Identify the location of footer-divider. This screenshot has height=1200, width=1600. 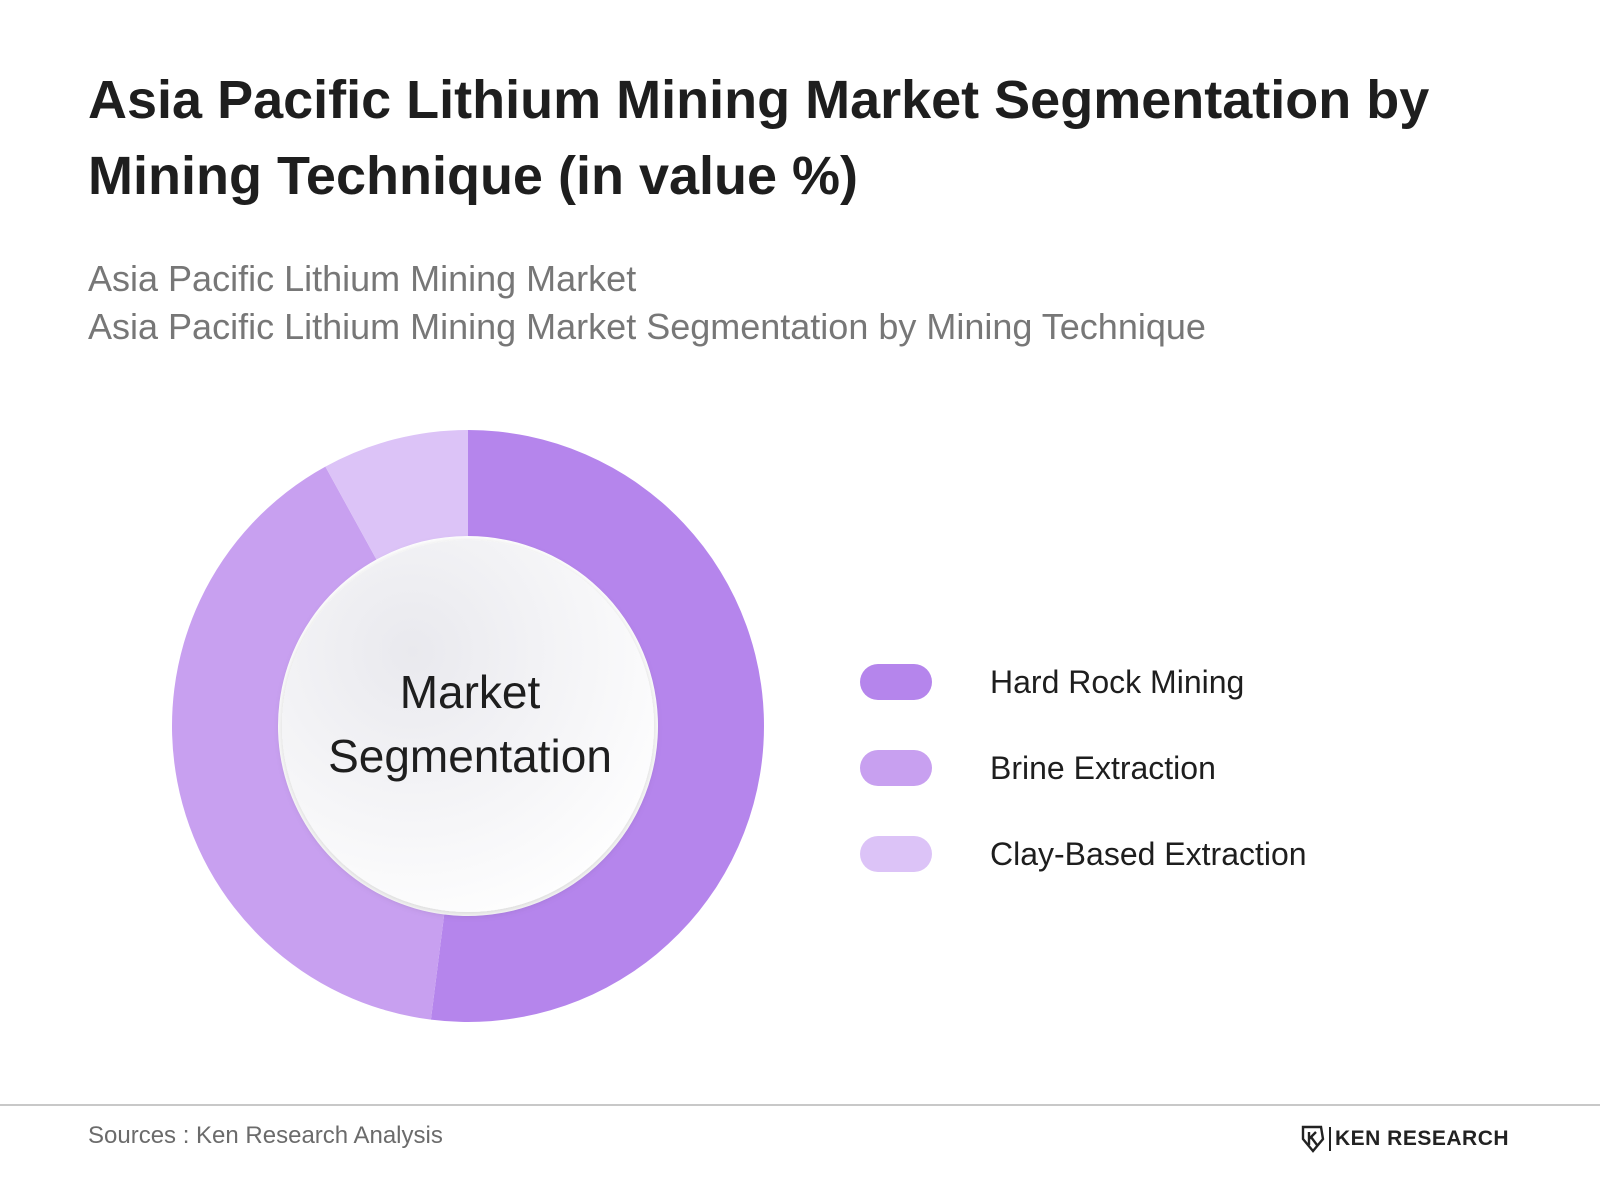
(800, 1105).